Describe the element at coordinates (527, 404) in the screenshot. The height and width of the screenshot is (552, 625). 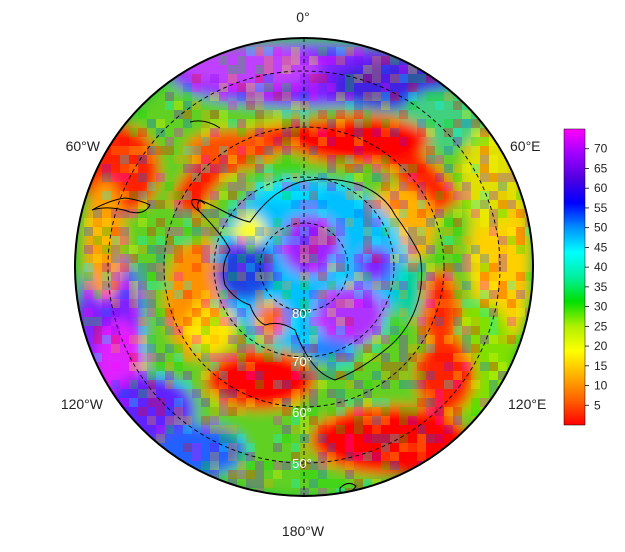
I see `lon-label-120e: 120°E` at that location.